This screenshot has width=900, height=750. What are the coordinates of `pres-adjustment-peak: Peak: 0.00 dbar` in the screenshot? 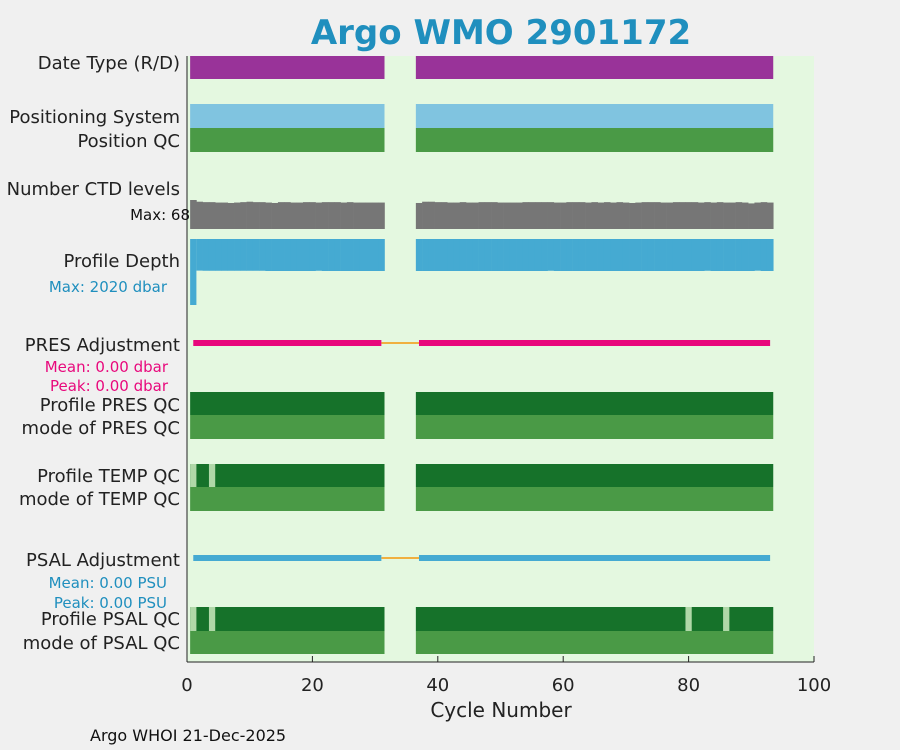 It's located at (109, 386).